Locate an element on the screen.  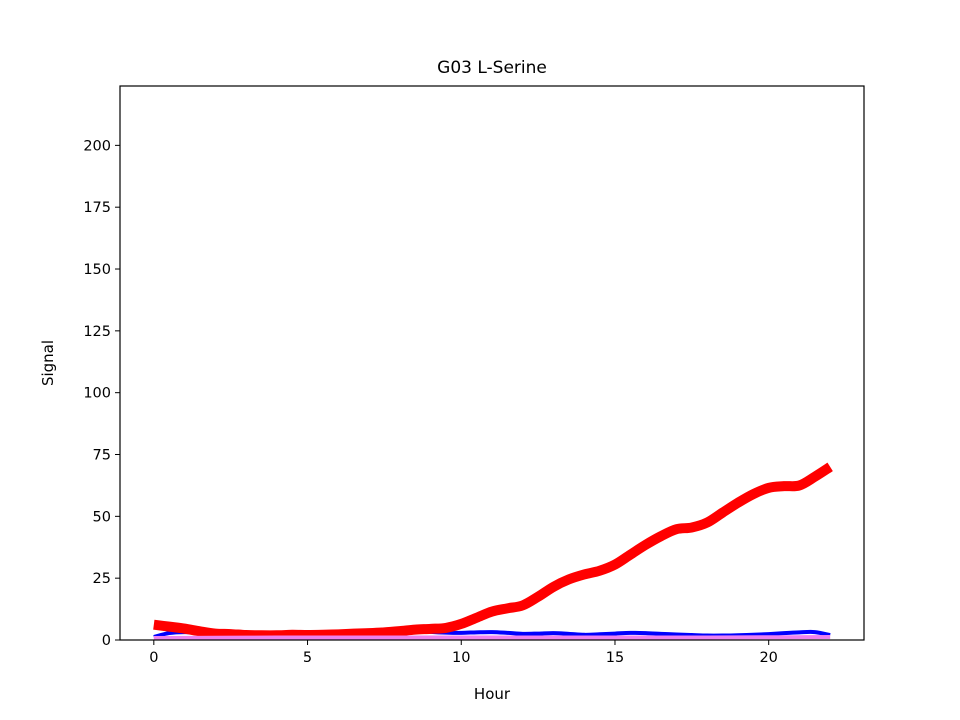
x-tick-label: 10 is located at coordinates (461, 658).